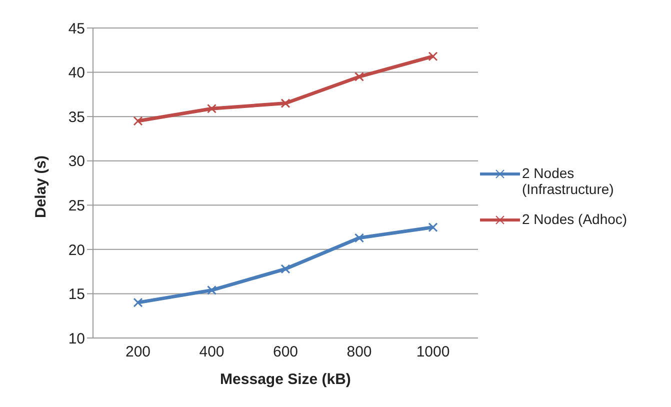 Image resolution: width=671 pixels, height=407 pixels. What do you see at coordinates (76, 73) in the screenshot?
I see `y-tick-label: 40` at bounding box center [76, 73].